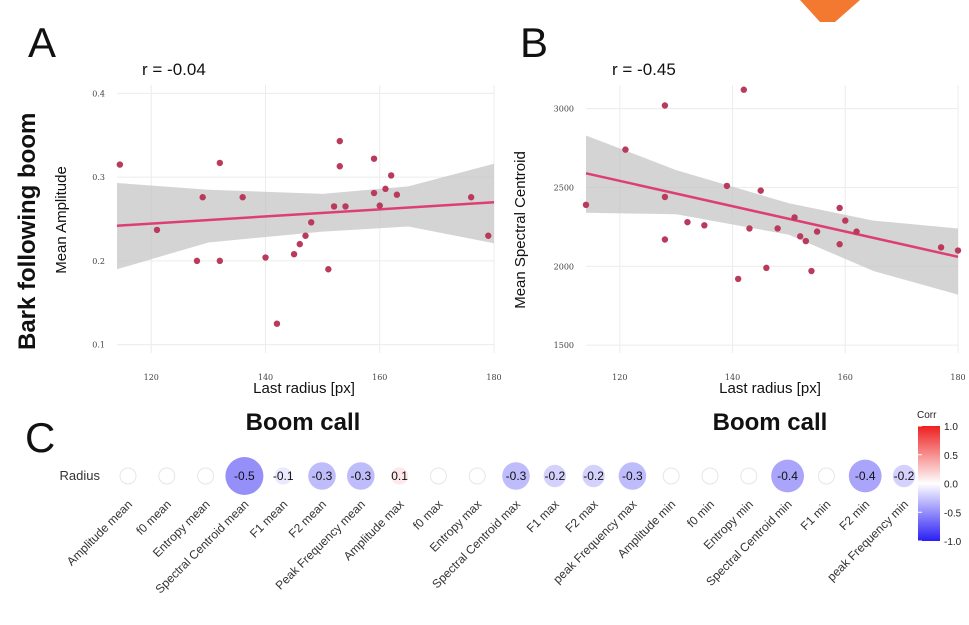  I want to click on panel-b-y-ticks: 1500 2000 2500 3000, so click(564, 227).